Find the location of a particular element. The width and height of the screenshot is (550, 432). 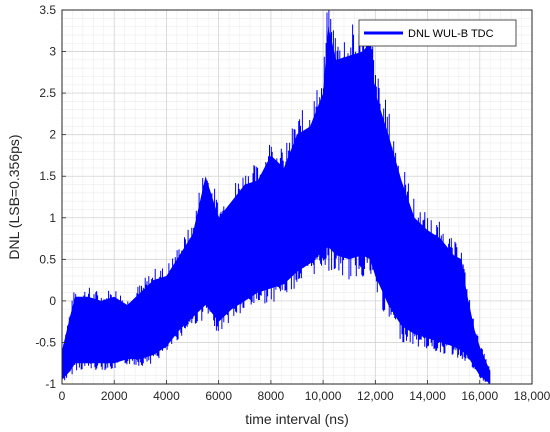

legend: DNL WUL-B TDC is located at coordinates (437, 33).